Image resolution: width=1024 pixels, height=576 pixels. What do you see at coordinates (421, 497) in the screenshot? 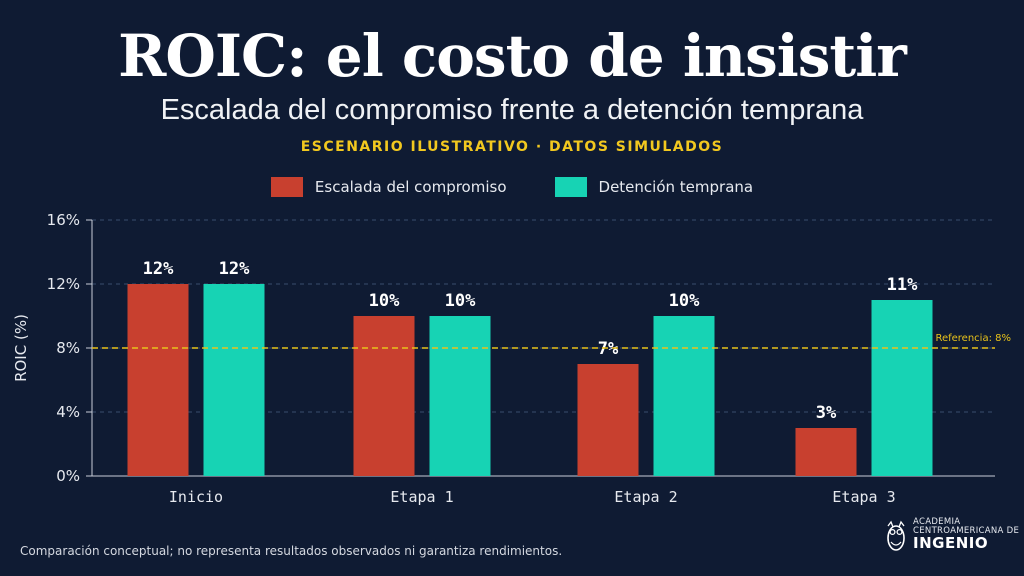
I see `x-tick-label: Etapa 1` at bounding box center [421, 497].